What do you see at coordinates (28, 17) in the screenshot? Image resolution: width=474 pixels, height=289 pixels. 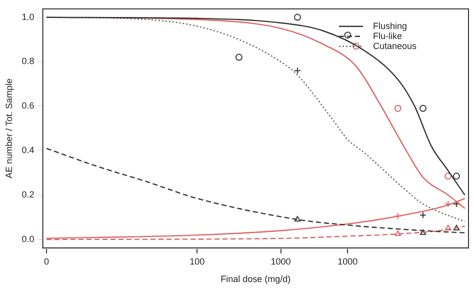 I see `y-tick-label: 1.0` at bounding box center [28, 17].